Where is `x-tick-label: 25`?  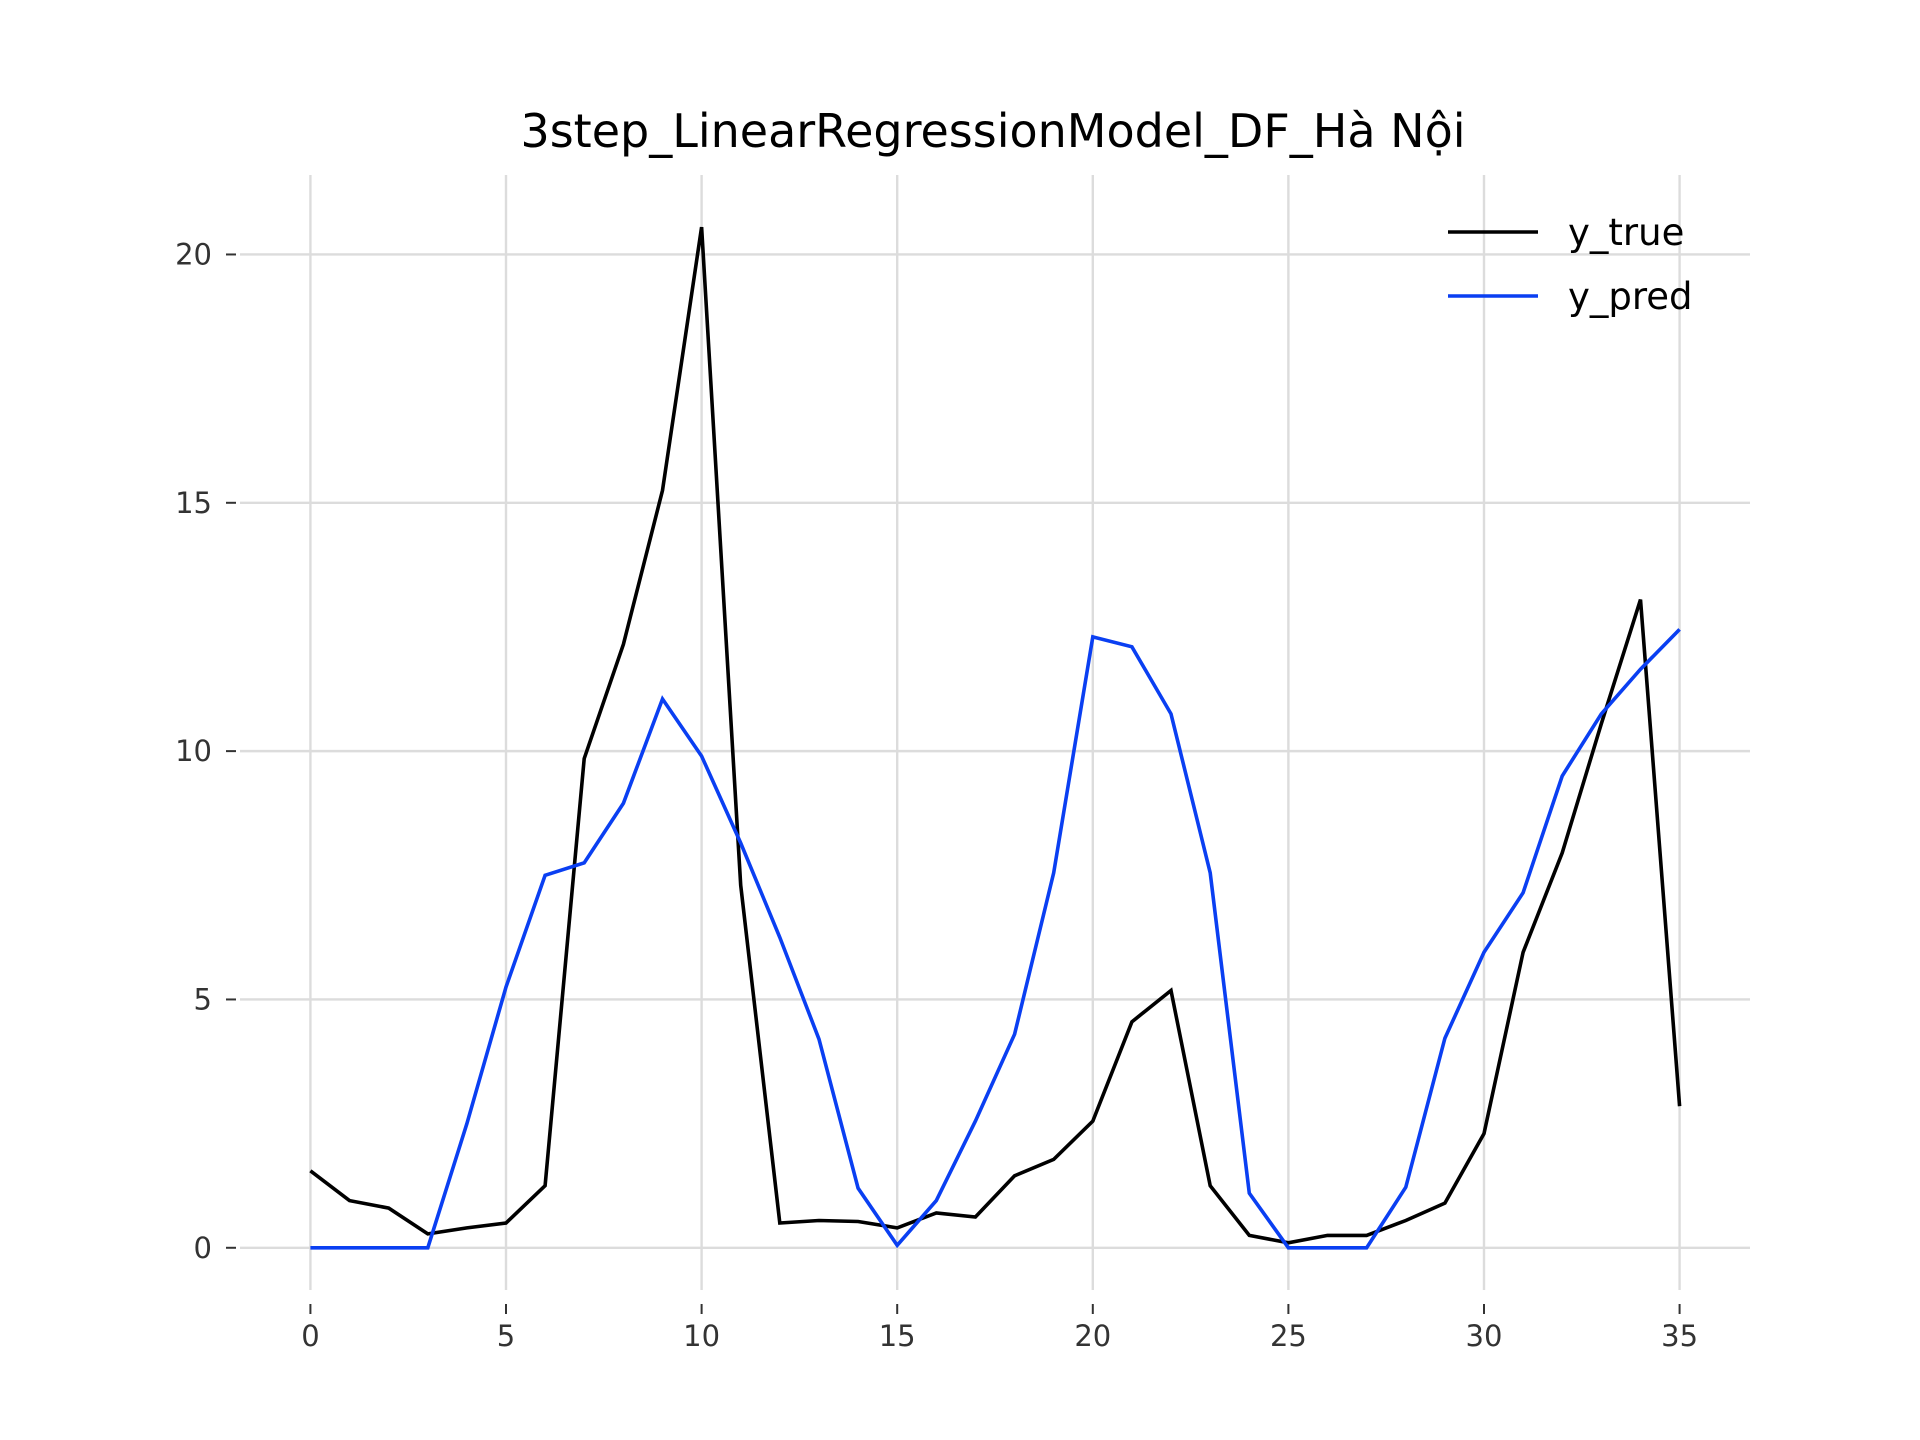 x-tick-label: 25 is located at coordinates (1288, 1336).